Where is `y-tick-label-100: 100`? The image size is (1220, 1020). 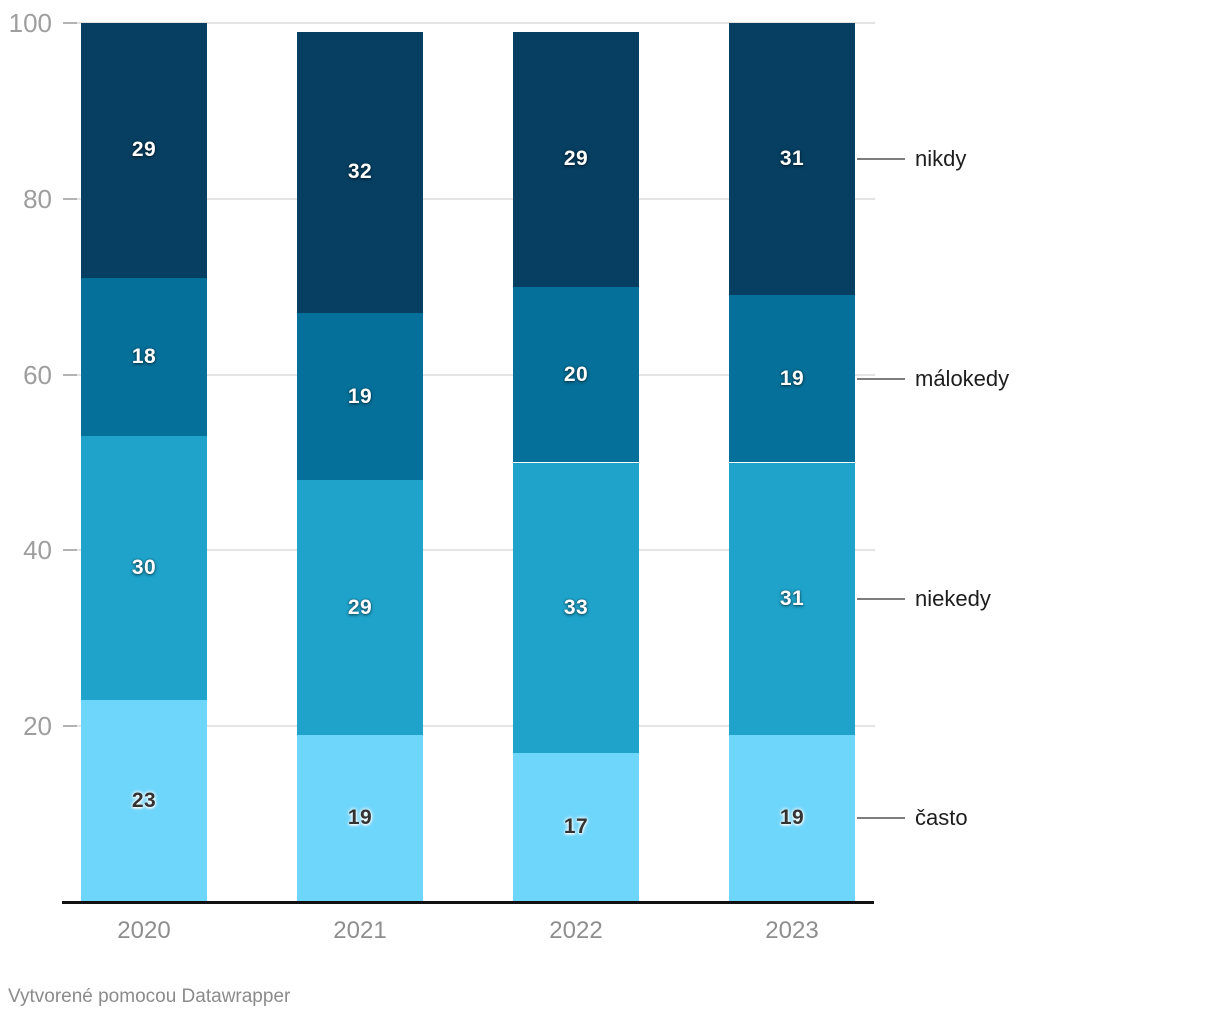 y-tick-label-100: 100 is located at coordinates (30, 23).